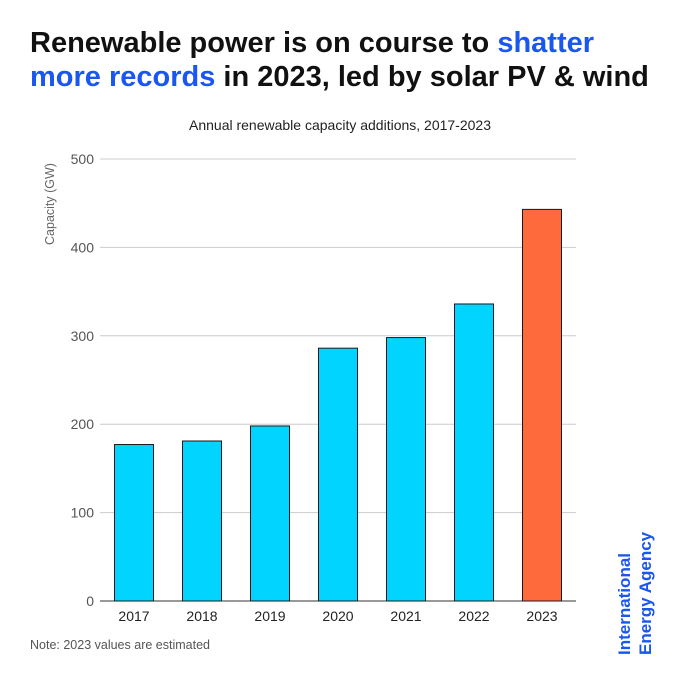 Image resolution: width=680 pixels, height=680 pixels. What do you see at coordinates (83, 336) in the screenshot?
I see `y-tick-label: 300` at bounding box center [83, 336].